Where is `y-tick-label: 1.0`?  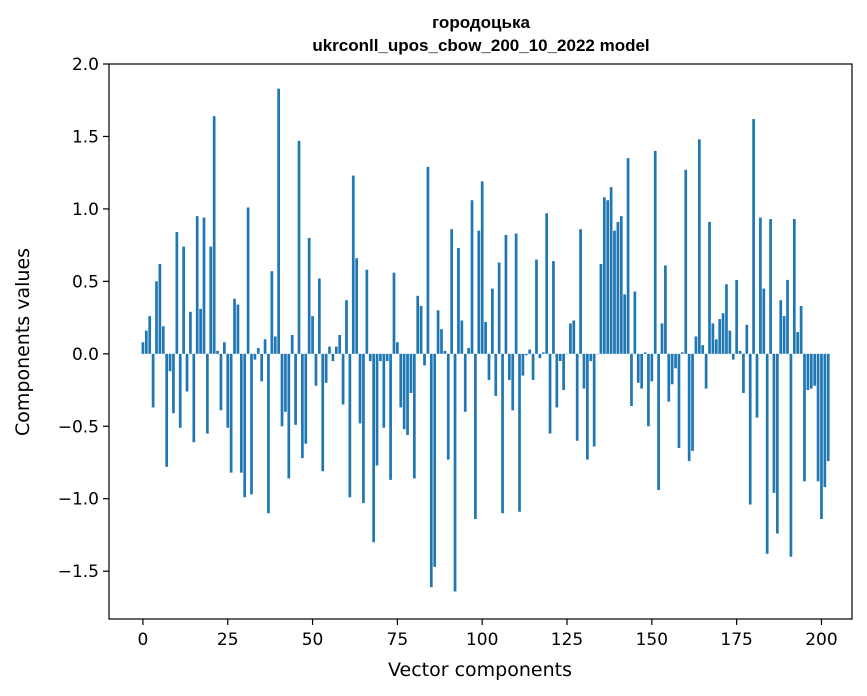
y-tick-label: 1.0 is located at coordinates (85, 210).